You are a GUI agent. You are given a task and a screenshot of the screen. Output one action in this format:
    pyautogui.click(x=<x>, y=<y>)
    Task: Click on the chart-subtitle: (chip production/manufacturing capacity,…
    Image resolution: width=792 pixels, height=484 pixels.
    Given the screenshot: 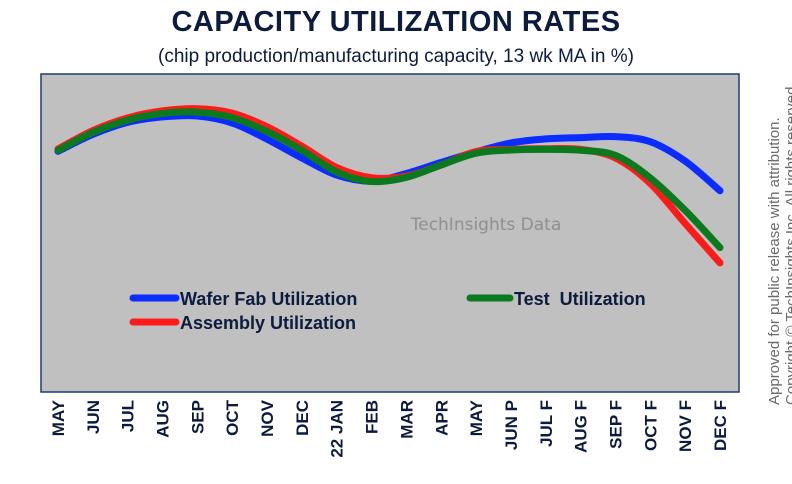 What is the action you would take?
    pyautogui.click(x=396, y=56)
    